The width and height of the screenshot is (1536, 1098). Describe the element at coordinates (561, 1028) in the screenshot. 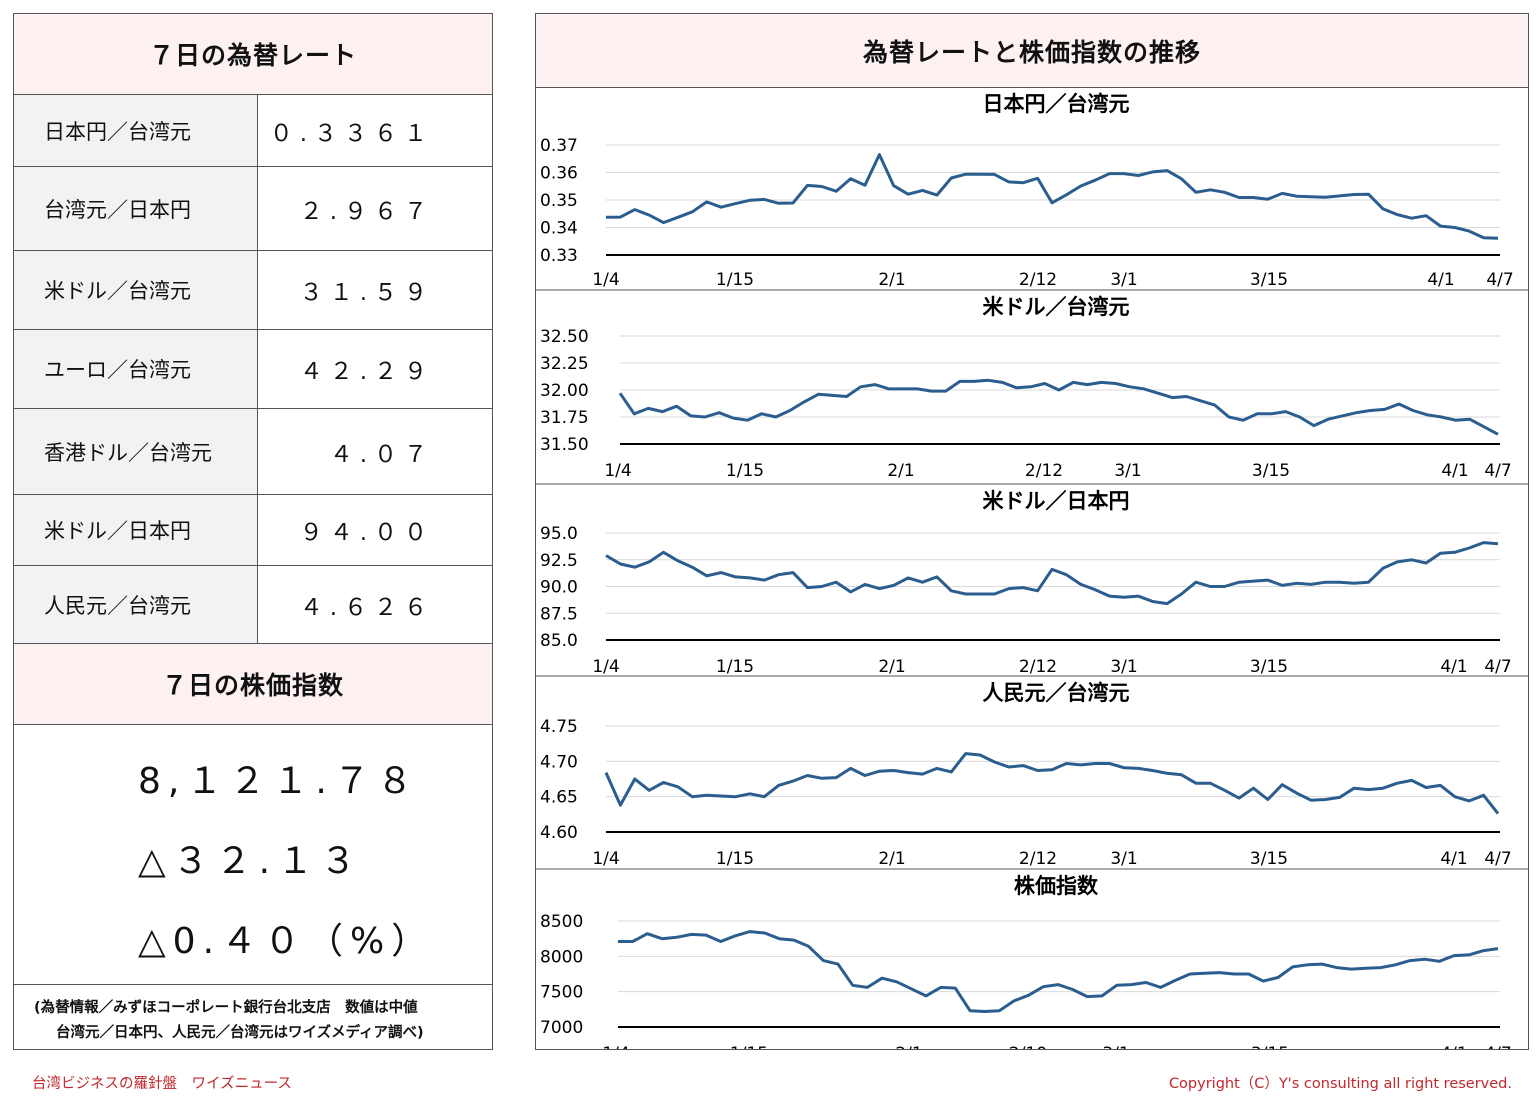

I see `y-tick-label: 7000` at that location.